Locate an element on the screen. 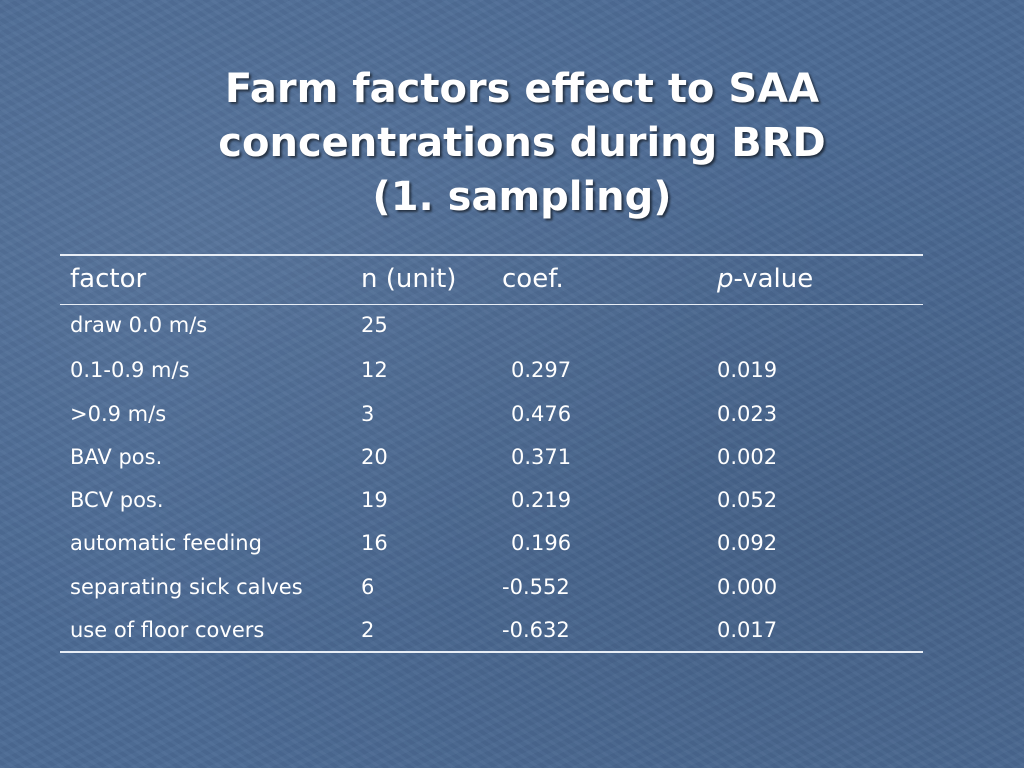 This screenshot has width=1024, height=768. cell-n: 3 is located at coordinates (368, 413).